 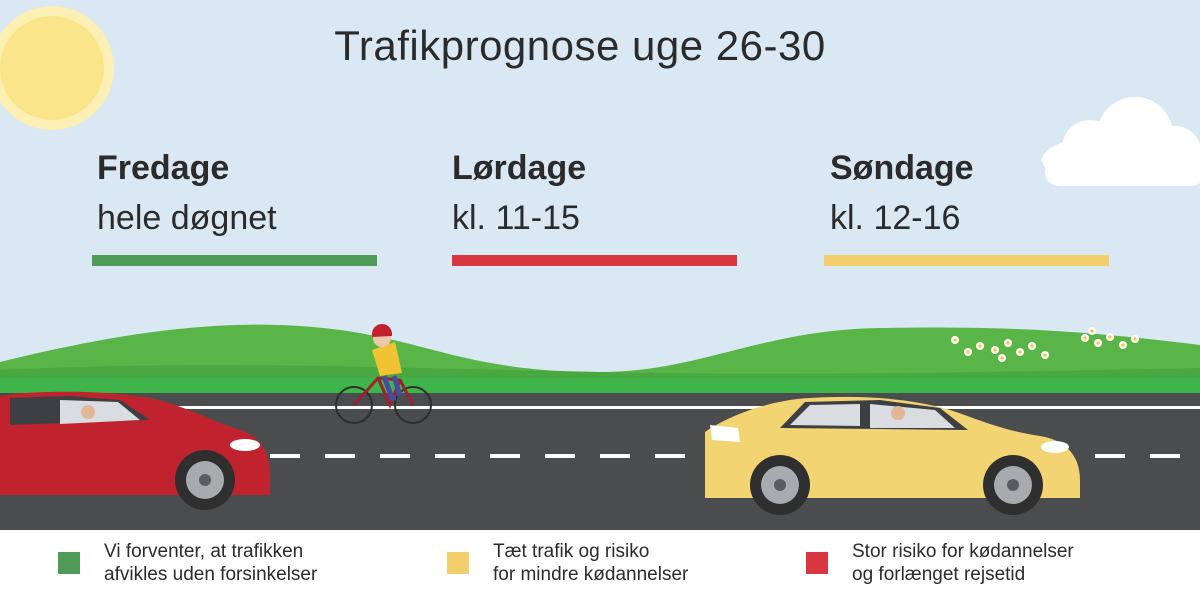 What do you see at coordinates (602, 193) in the screenshot?
I see `day-saturday: Lørdage kl. 11-15` at bounding box center [602, 193].